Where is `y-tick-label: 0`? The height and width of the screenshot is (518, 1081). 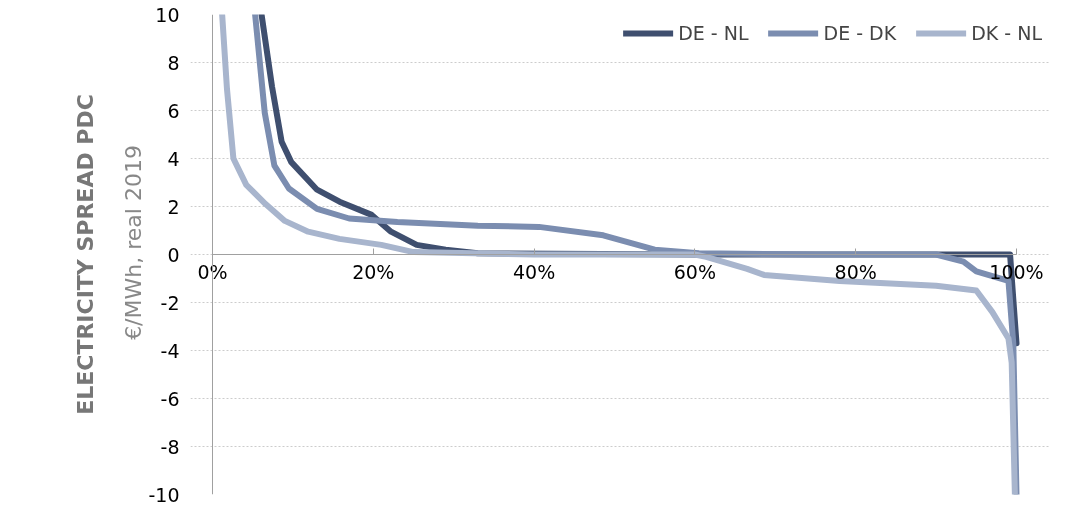
y-tick-label: 0 is located at coordinates (173, 254).